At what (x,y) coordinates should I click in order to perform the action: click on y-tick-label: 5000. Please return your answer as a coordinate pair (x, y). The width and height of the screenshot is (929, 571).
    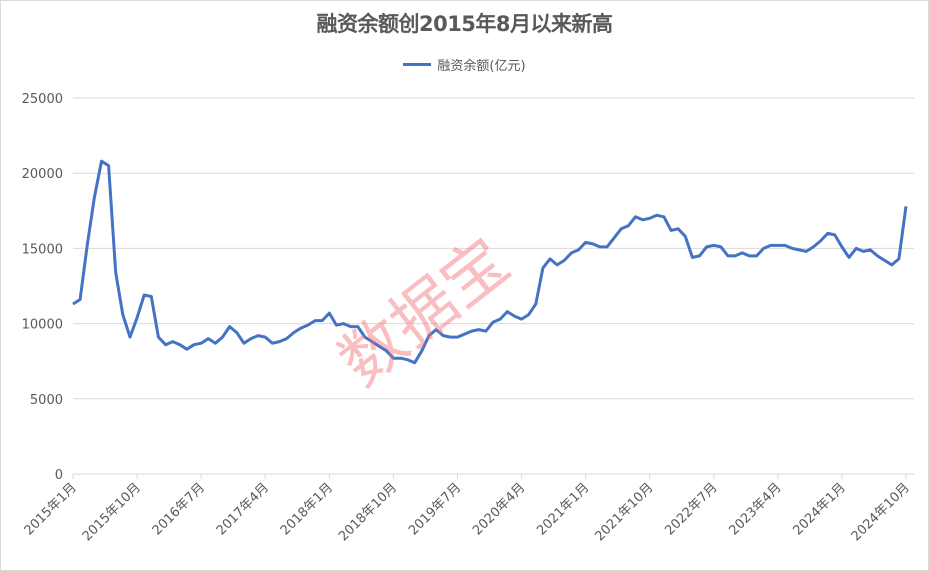
    Looking at the image, I should click on (46, 400).